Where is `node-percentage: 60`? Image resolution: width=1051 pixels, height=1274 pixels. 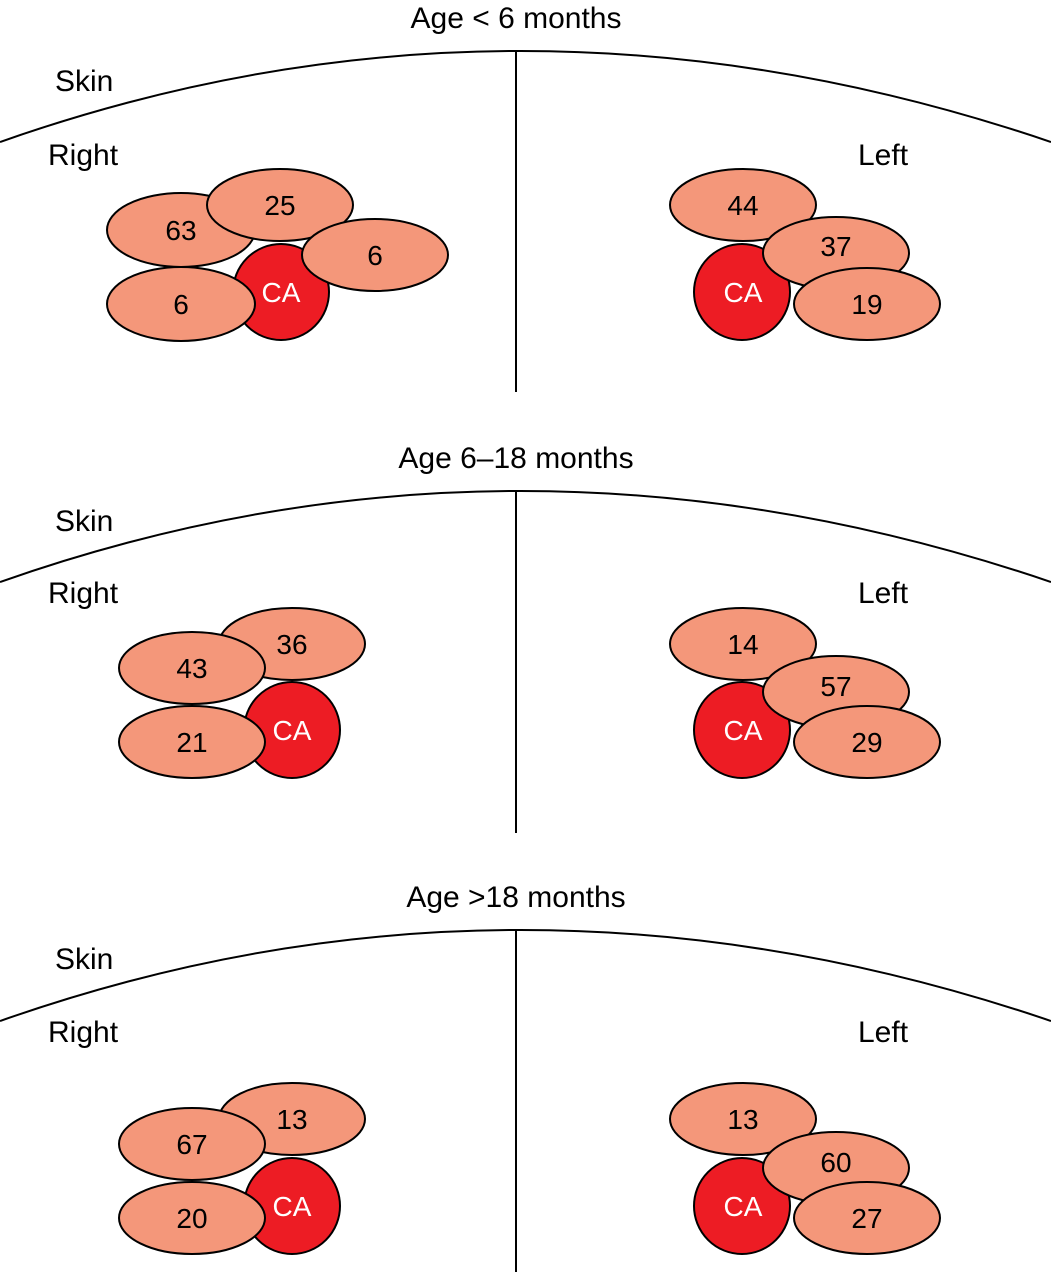
node-percentage: 60 is located at coordinates (835, 1162).